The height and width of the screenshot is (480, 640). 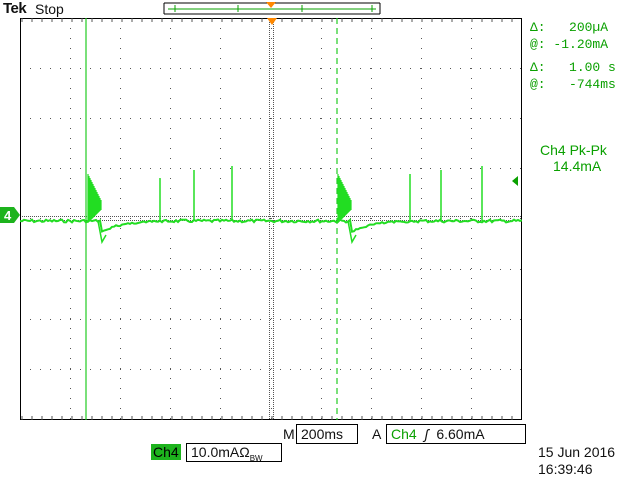 What do you see at coordinates (271, 205) in the screenshot?
I see `channel-4-trace` at bounding box center [271, 205].